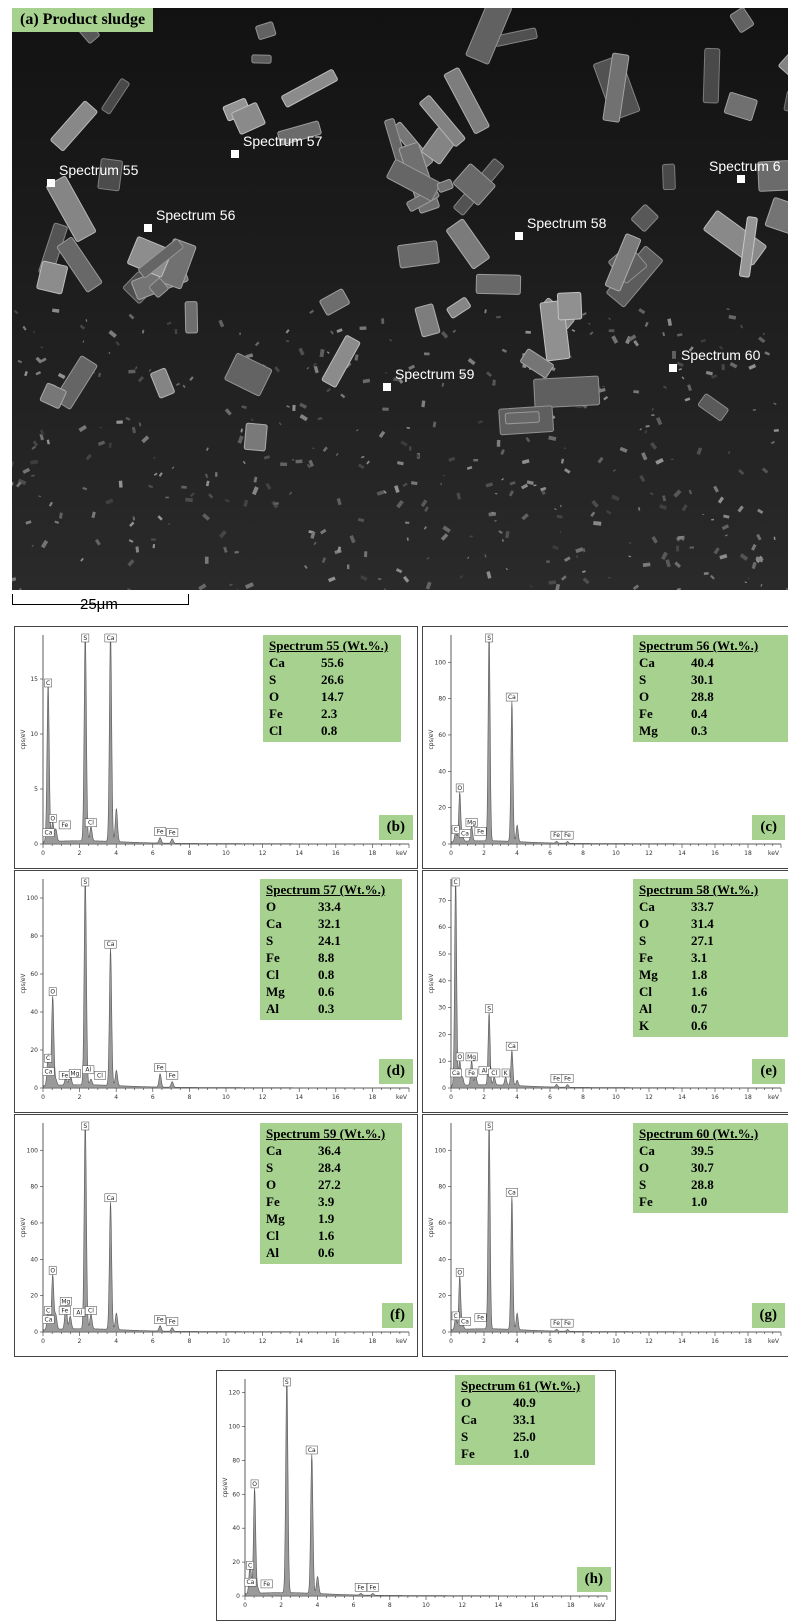  Describe the element at coordinates (91, 823) in the screenshot. I see `peak-label: Cl` at that location.